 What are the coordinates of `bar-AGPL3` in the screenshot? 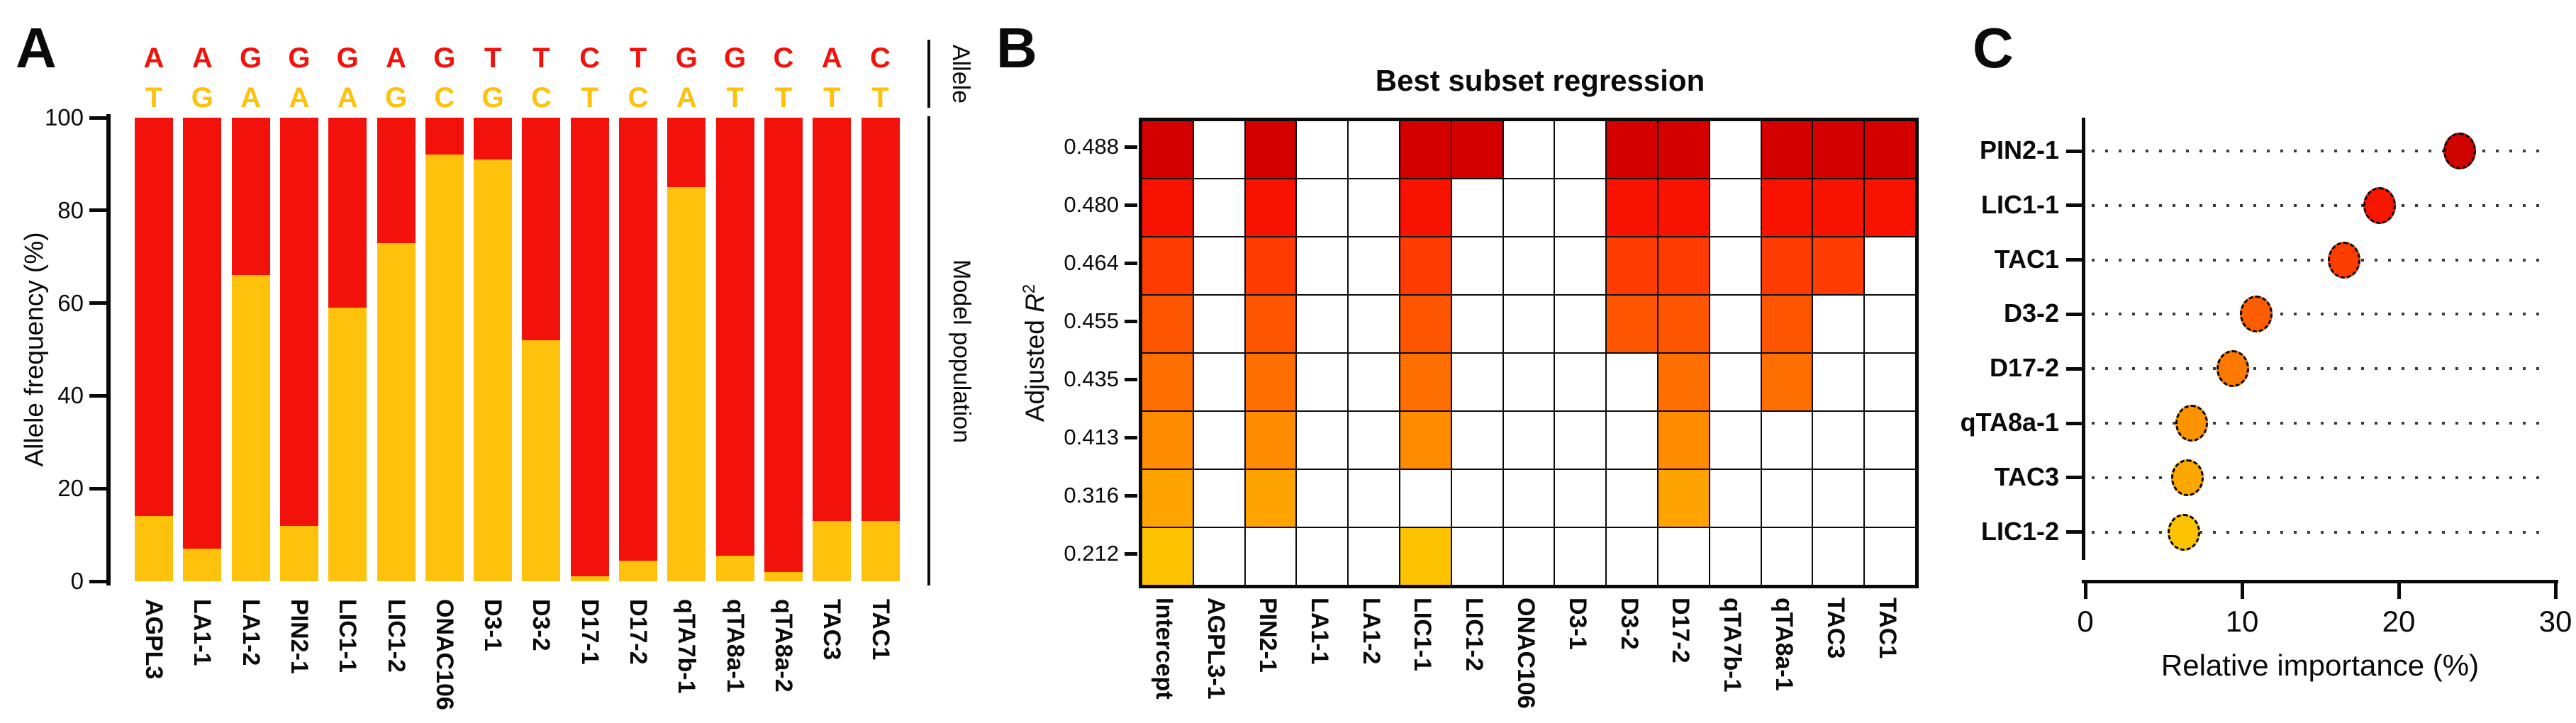 It's located at (154, 350).